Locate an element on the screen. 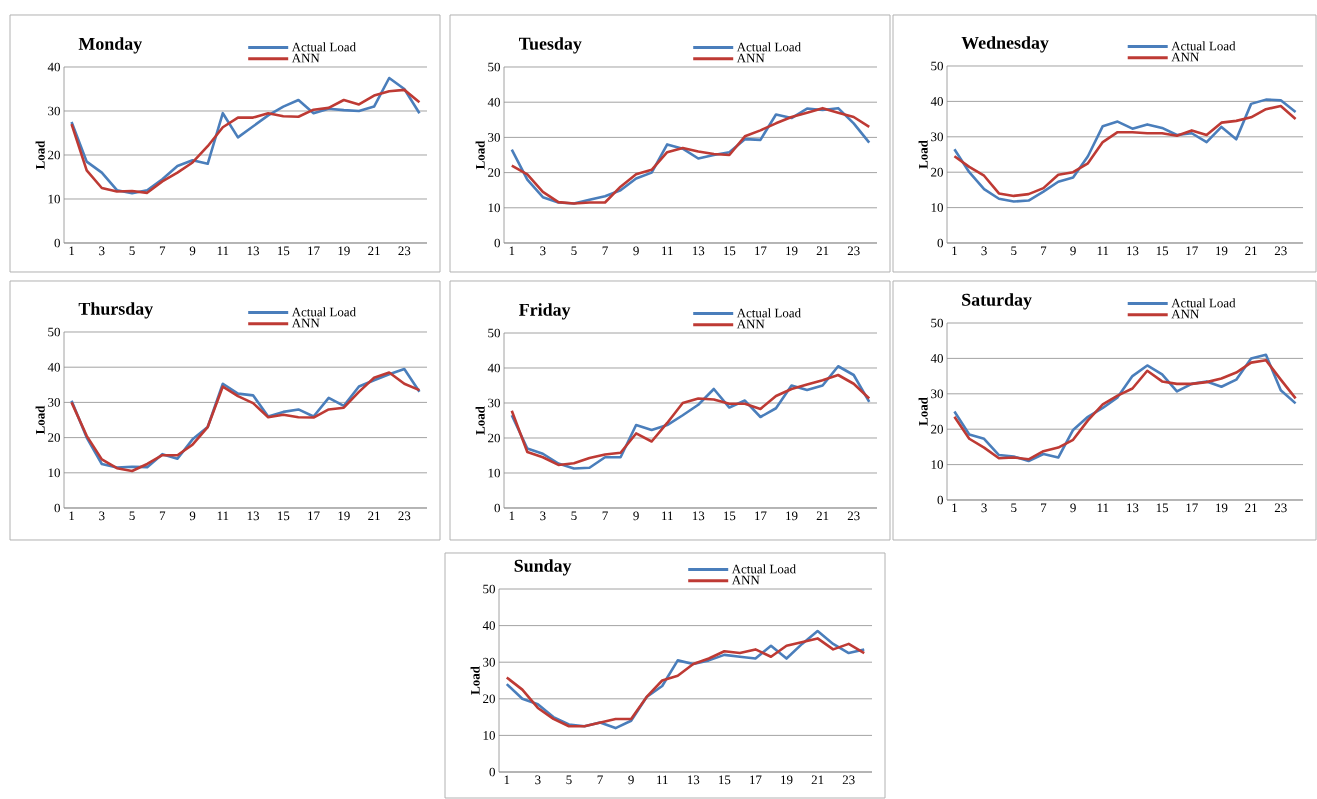 Image resolution: width=1317 pixels, height=799 pixels. chart-title: Wednesday is located at coordinates (1005, 44).